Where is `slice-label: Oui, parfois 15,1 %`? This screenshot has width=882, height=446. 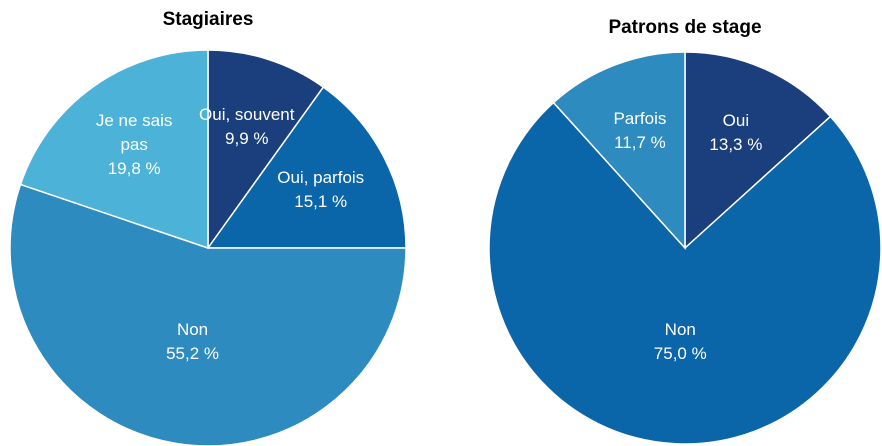 slice-label: Oui, parfois 15,1 % is located at coordinates (321, 190).